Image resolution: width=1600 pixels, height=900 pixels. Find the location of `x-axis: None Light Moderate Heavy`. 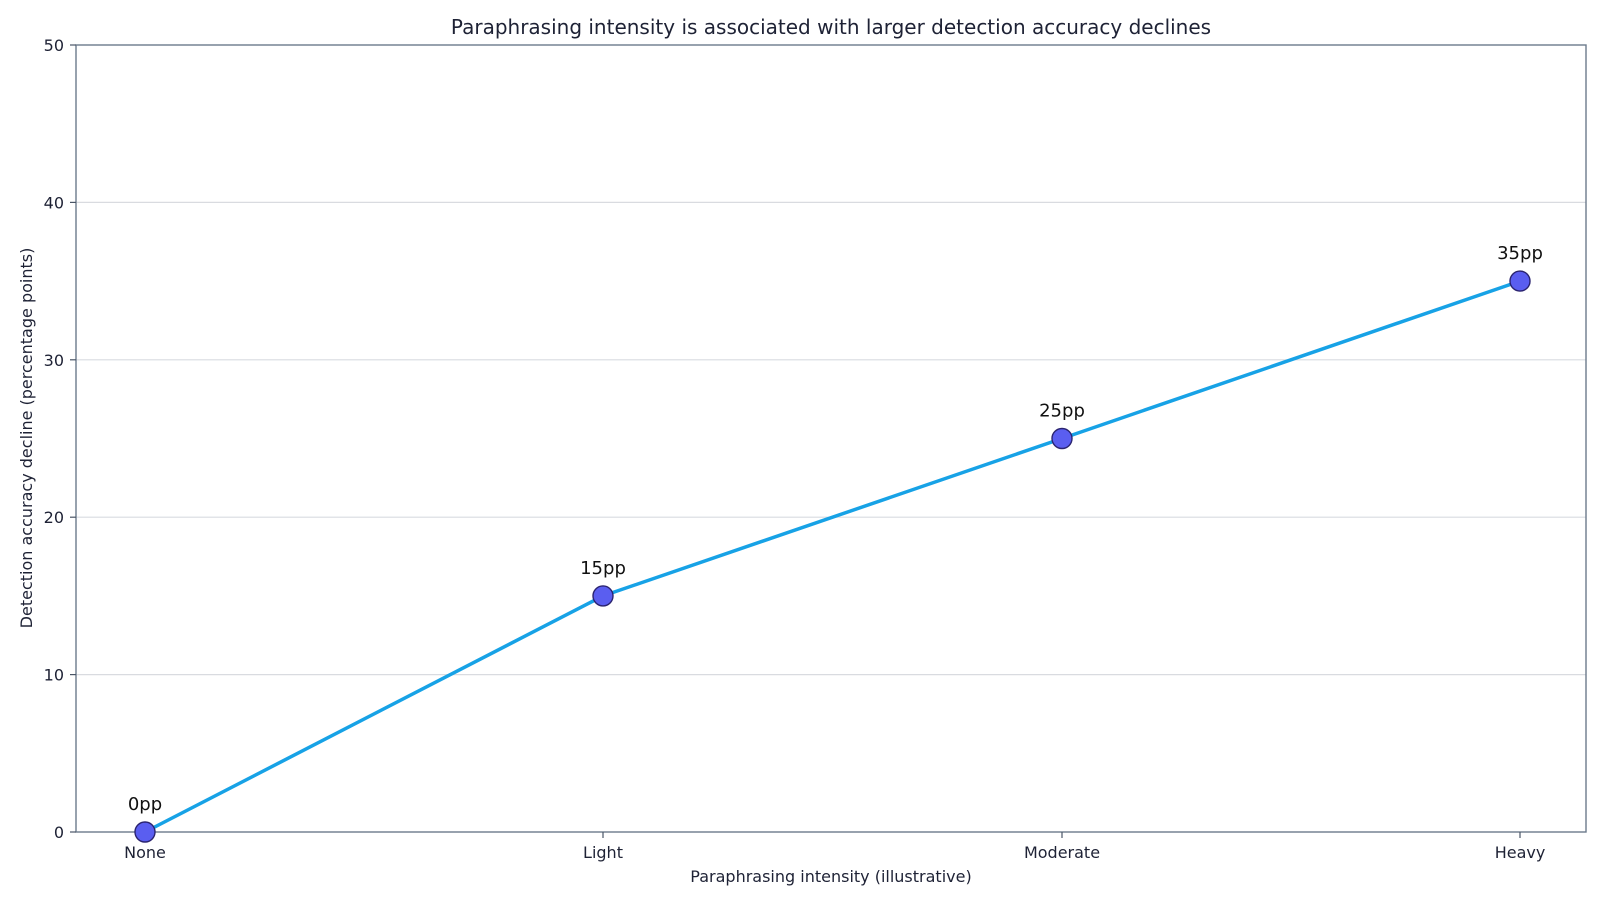

x-axis: None Light Moderate Heavy is located at coordinates (834, 847).